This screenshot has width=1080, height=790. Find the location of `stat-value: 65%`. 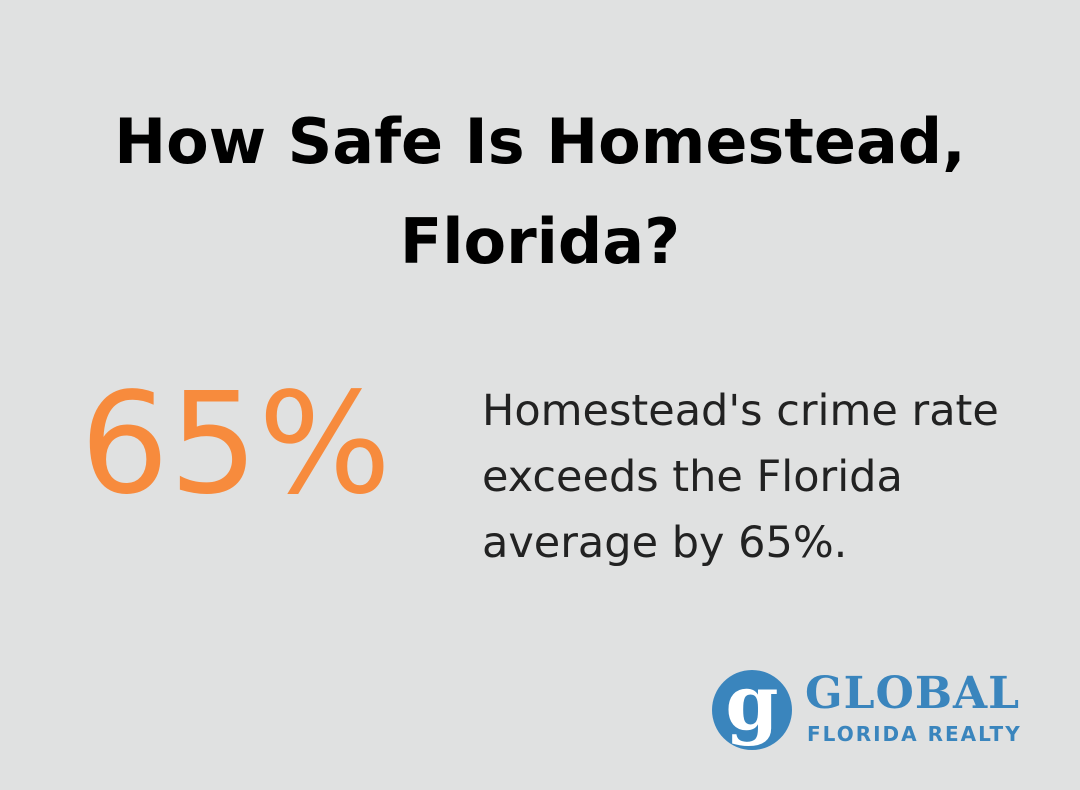

stat-value: 65% is located at coordinates (236, 444).